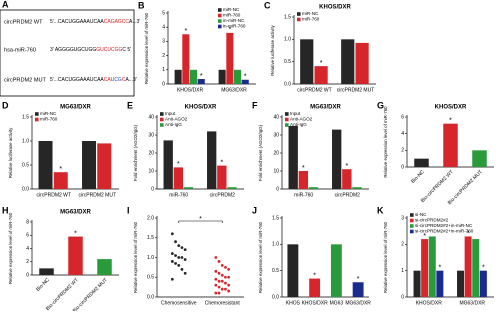 This screenshot has height=316, width=500. I want to click on x-tick-label: miR-760, so click(303, 195).